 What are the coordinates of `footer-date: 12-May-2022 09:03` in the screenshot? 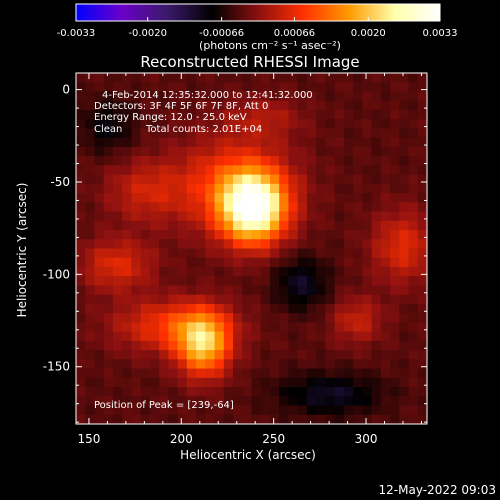 It's located at (437, 490).